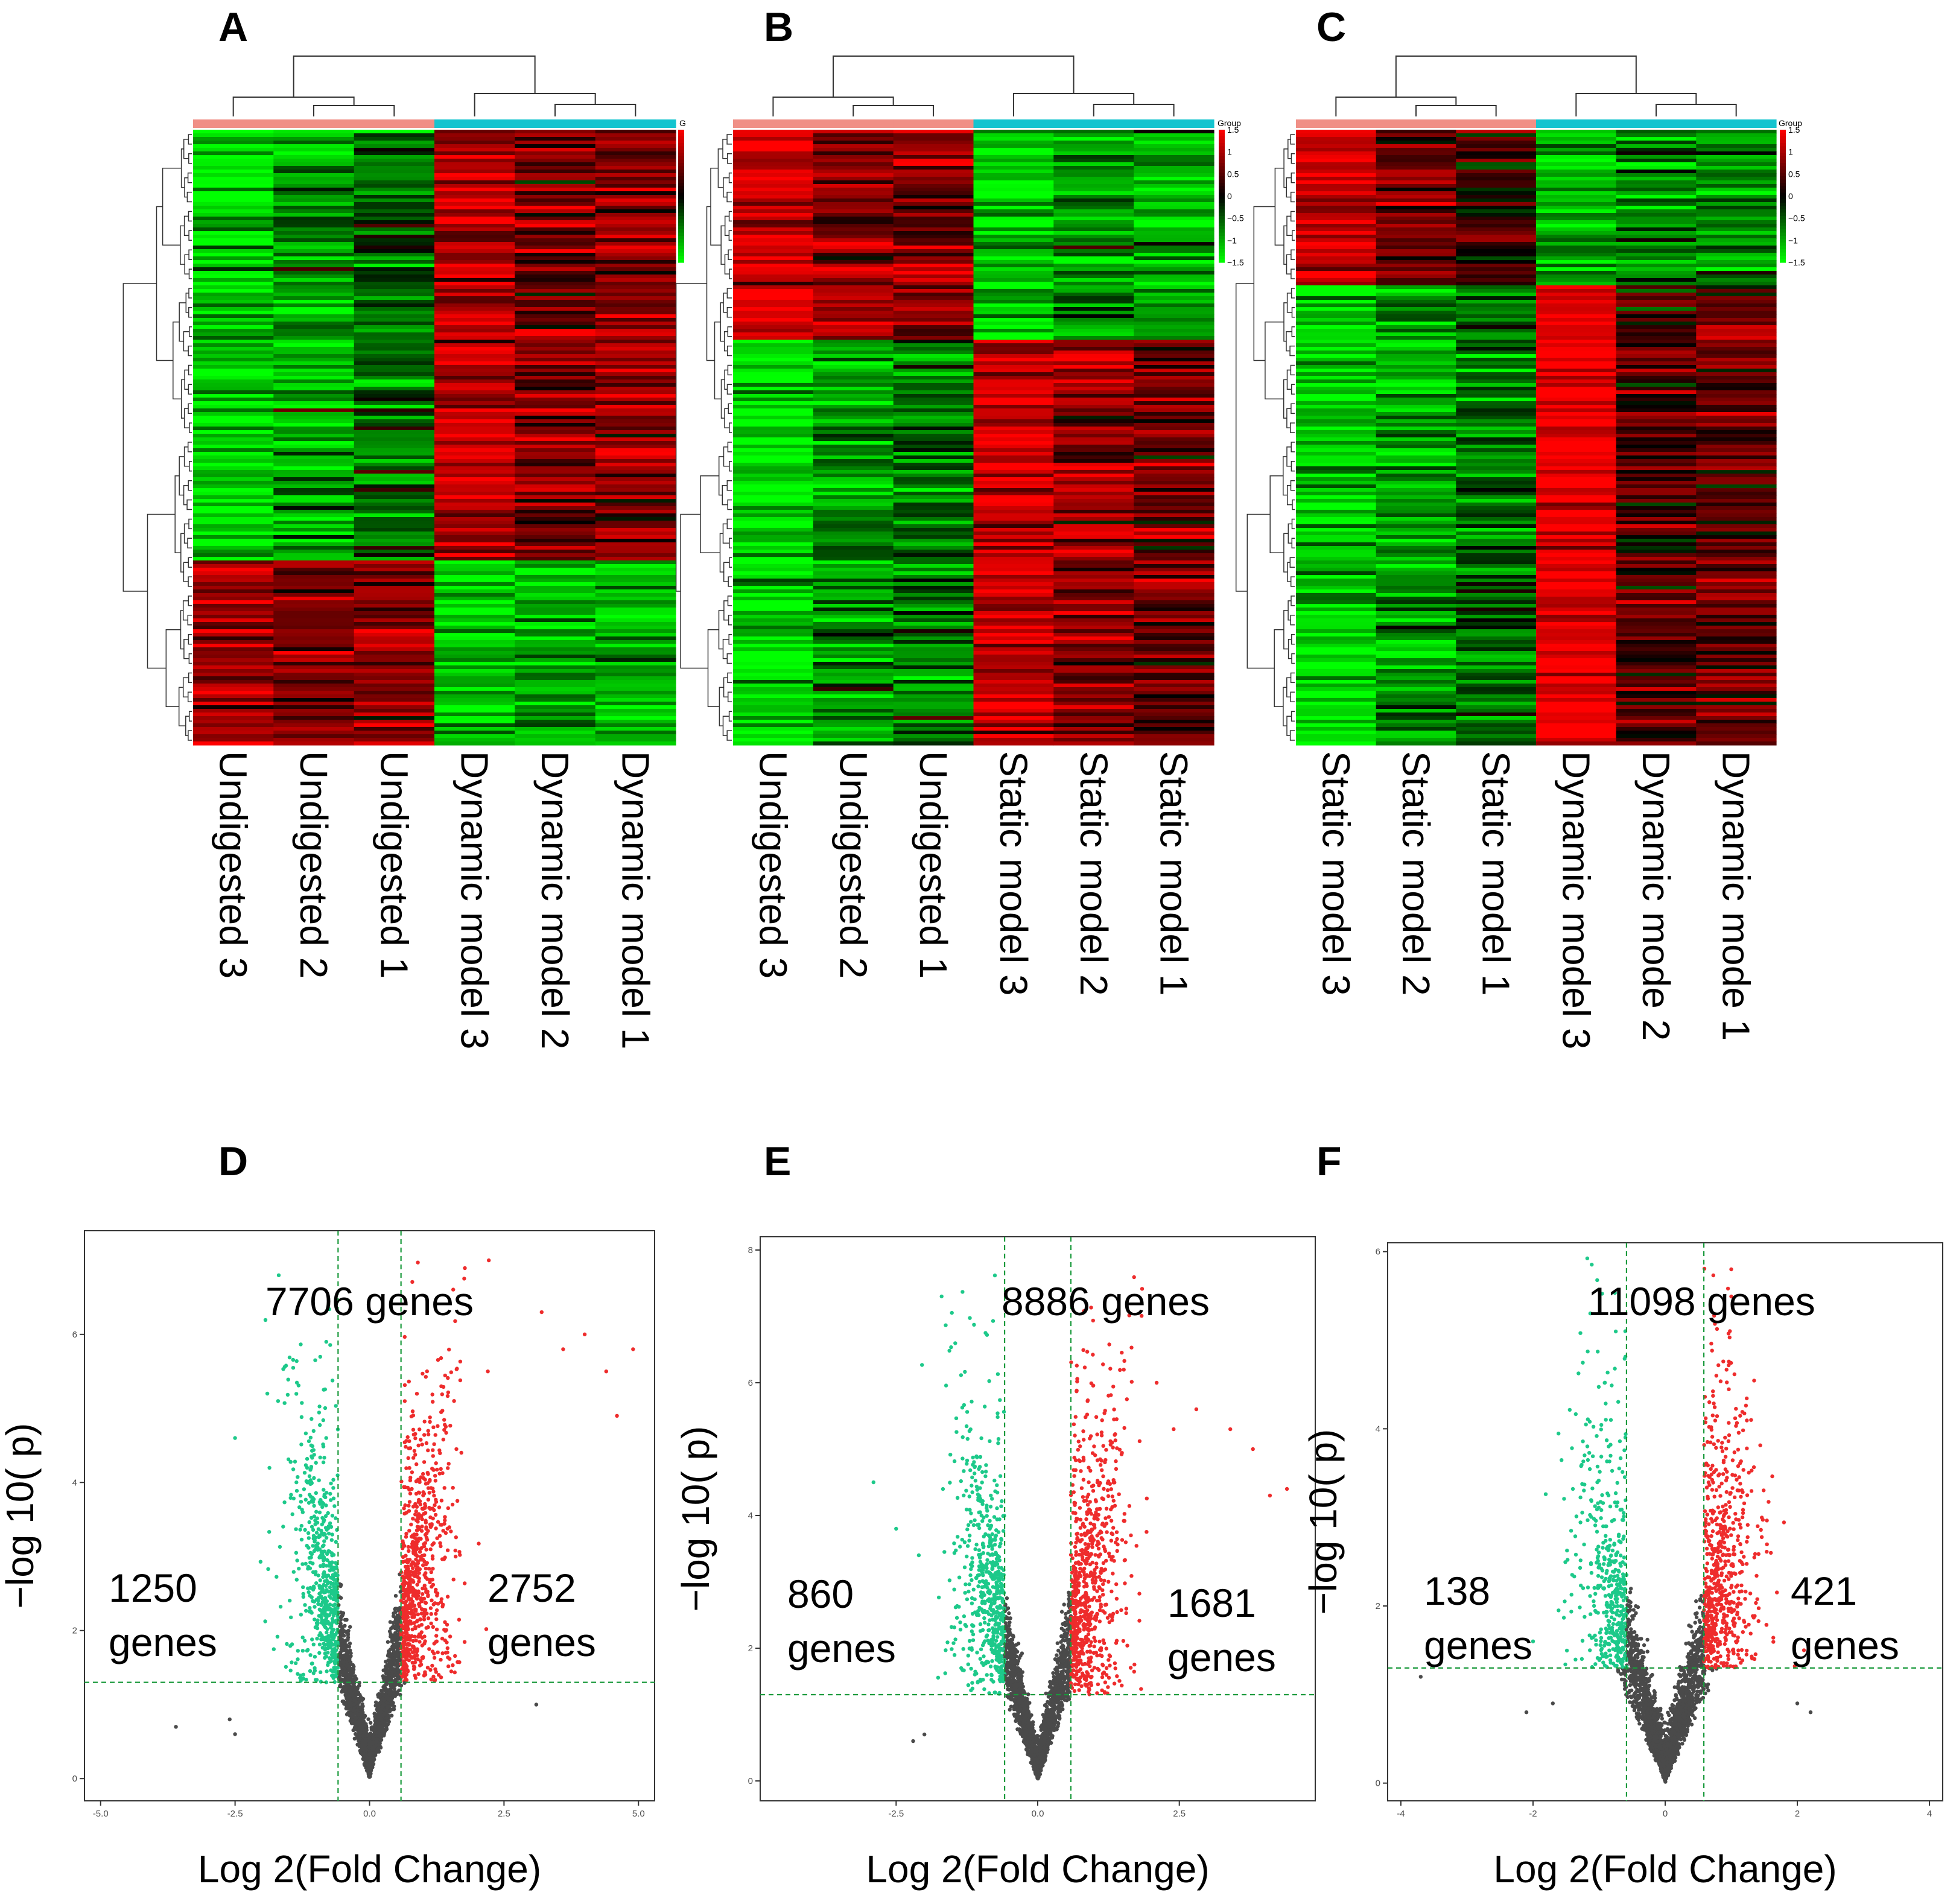  What do you see at coordinates (1576, 900) in the screenshot?
I see `heatmap-column-label: Dynamic model 3` at bounding box center [1576, 900].